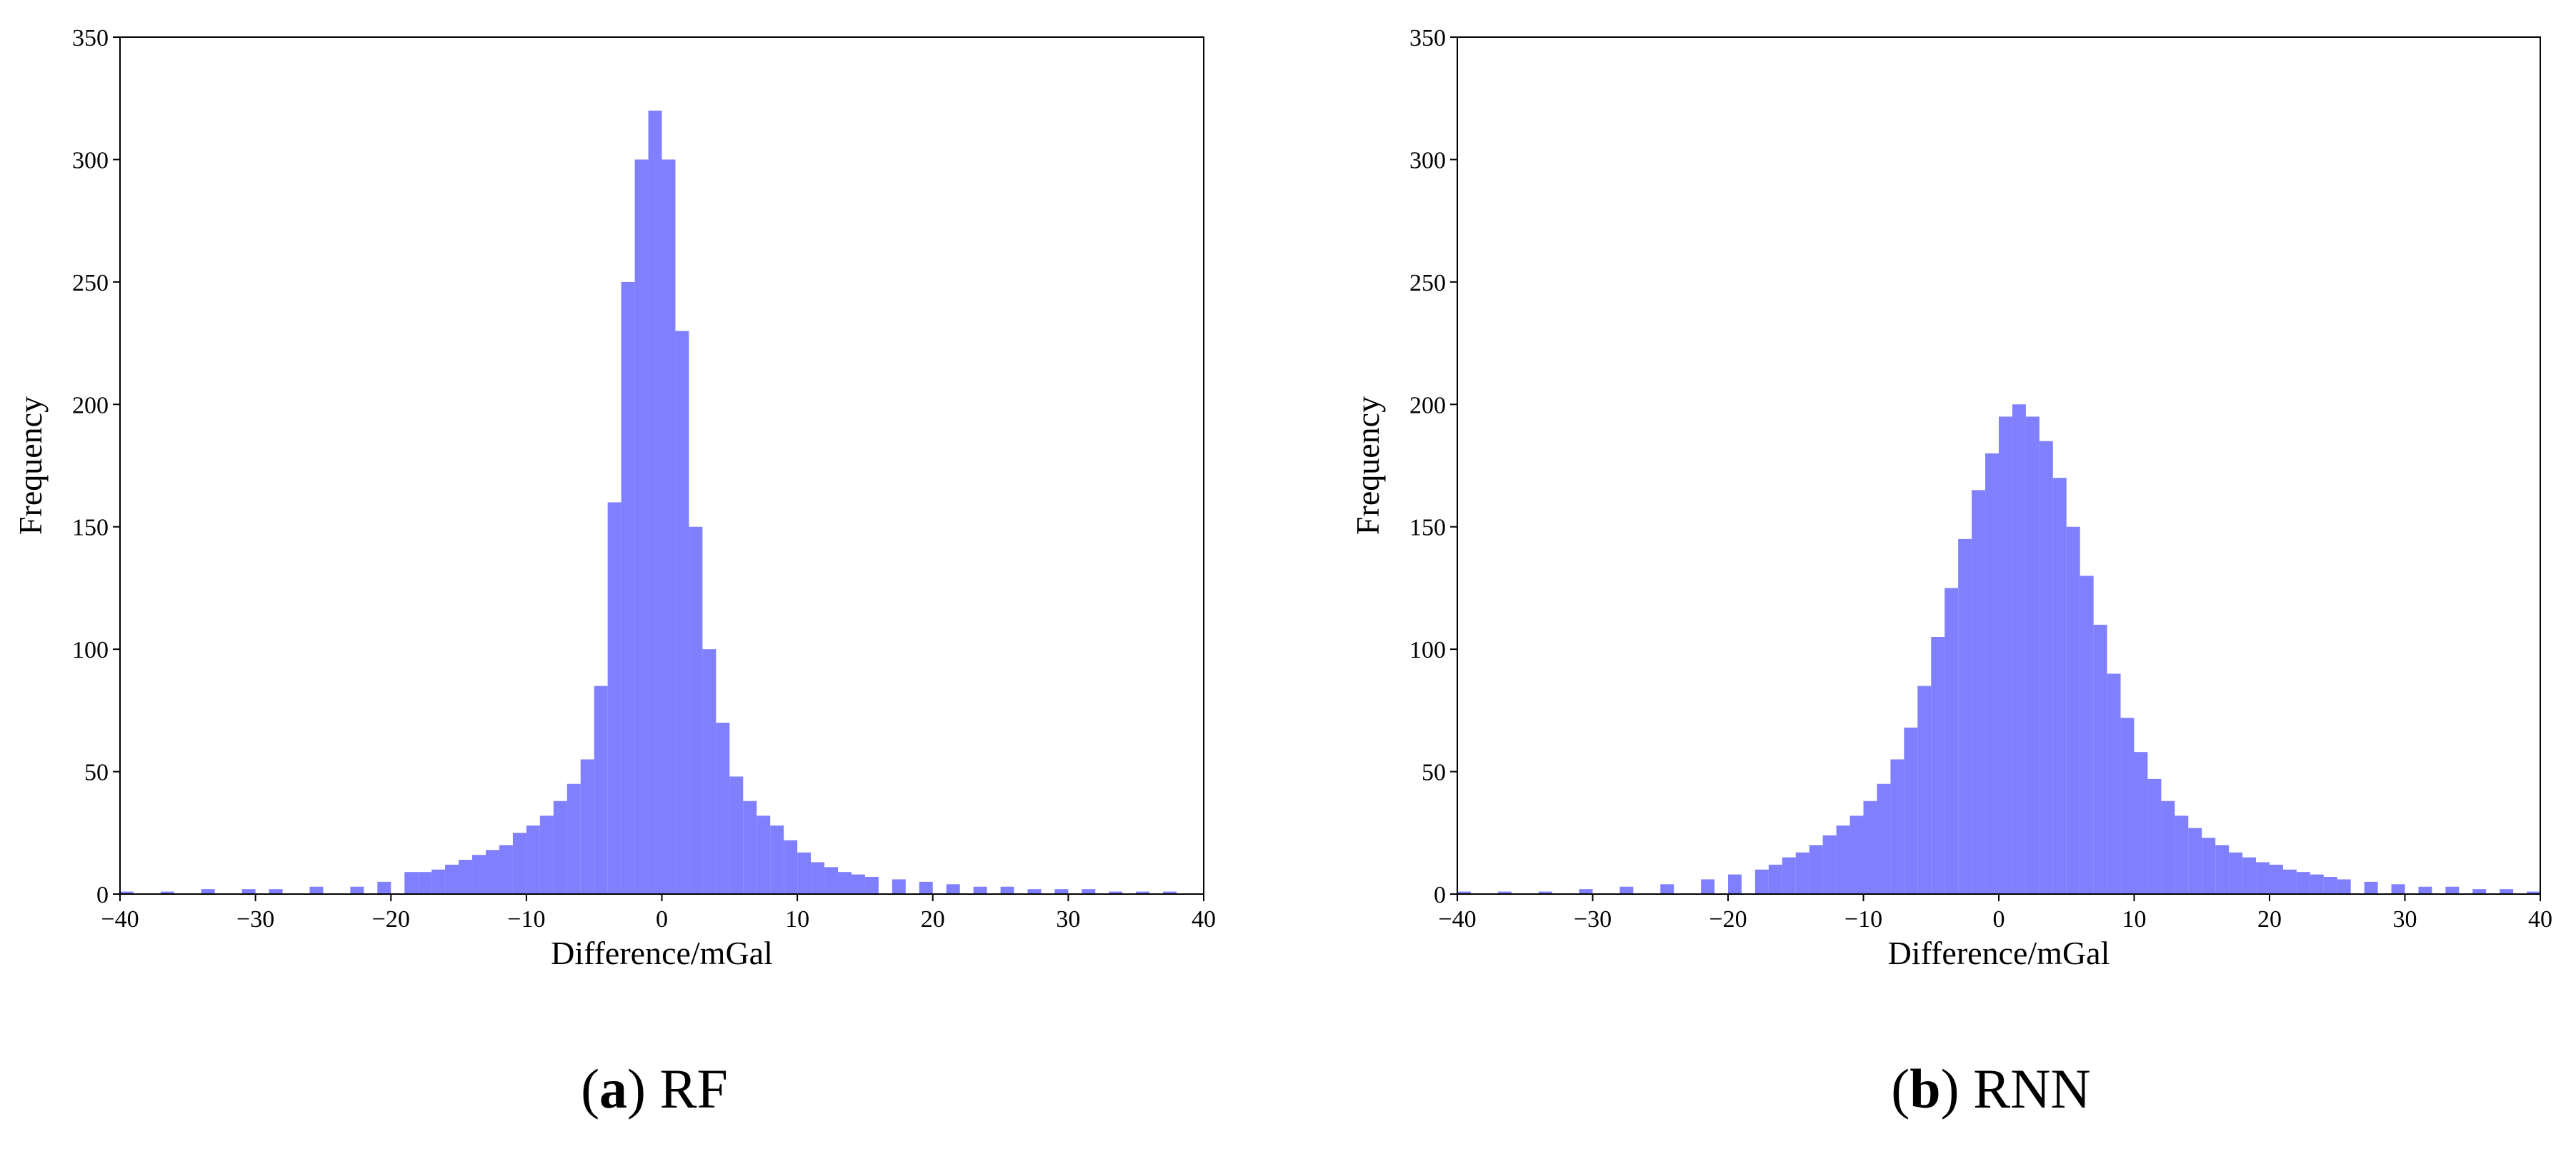 This screenshot has width=2576, height=1159. I want to click on y-tick-label-b: 300, so click(1428, 160).